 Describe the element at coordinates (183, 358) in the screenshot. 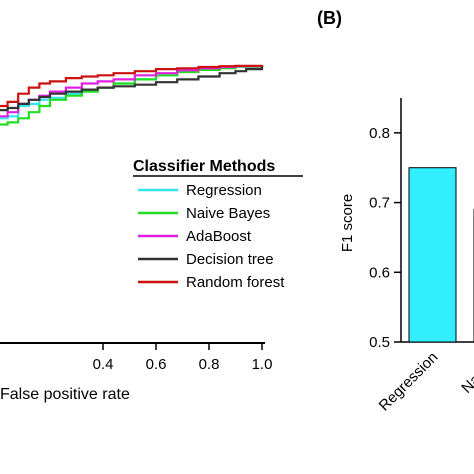

I see `roc-x-ticks: 0.4 0.6 0.8 1.0` at that location.